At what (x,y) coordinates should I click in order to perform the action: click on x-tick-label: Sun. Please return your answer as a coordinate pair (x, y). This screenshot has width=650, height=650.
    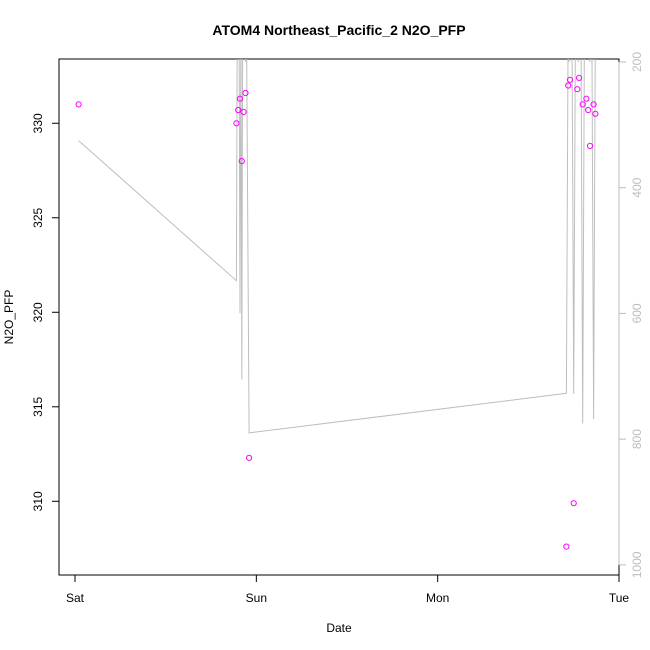
    Looking at the image, I should click on (256, 598).